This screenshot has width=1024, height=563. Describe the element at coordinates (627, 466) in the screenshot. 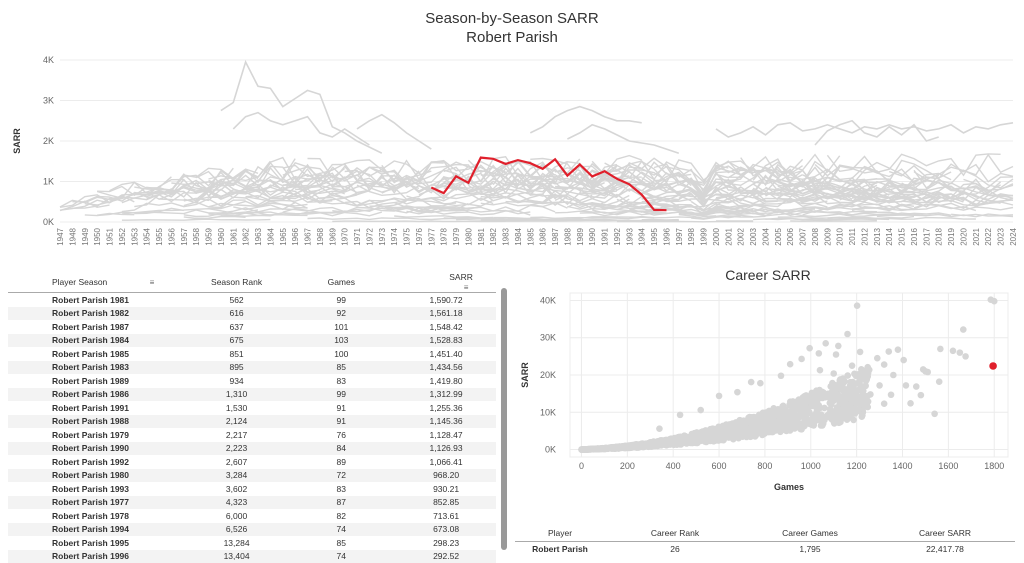

I see `x-tick-label: 200` at that location.